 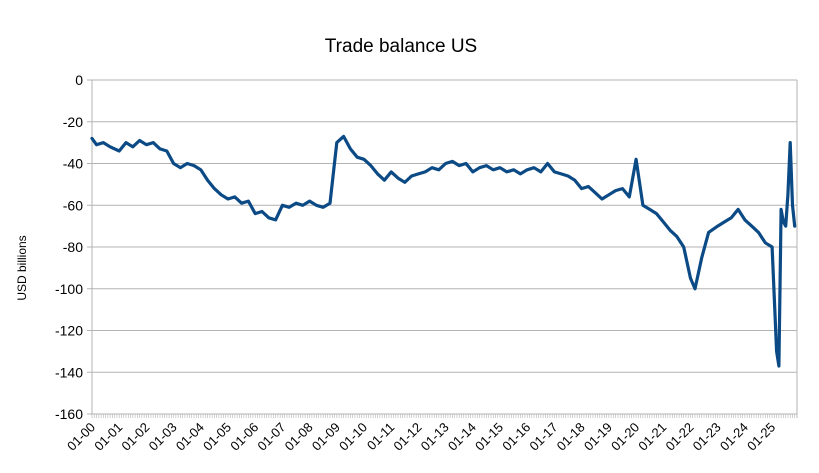 What do you see at coordinates (73, 205) in the screenshot?
I see `y-tick-label: -60` at bounding box center [73, 205].